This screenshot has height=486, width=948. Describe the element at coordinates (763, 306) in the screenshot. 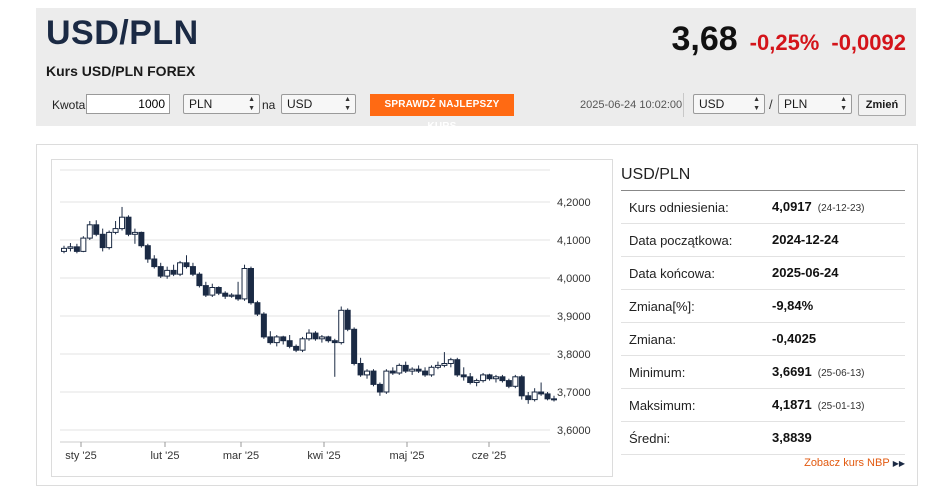

I see `stats-row: Zmiana[%]: -9,84%` at that location.